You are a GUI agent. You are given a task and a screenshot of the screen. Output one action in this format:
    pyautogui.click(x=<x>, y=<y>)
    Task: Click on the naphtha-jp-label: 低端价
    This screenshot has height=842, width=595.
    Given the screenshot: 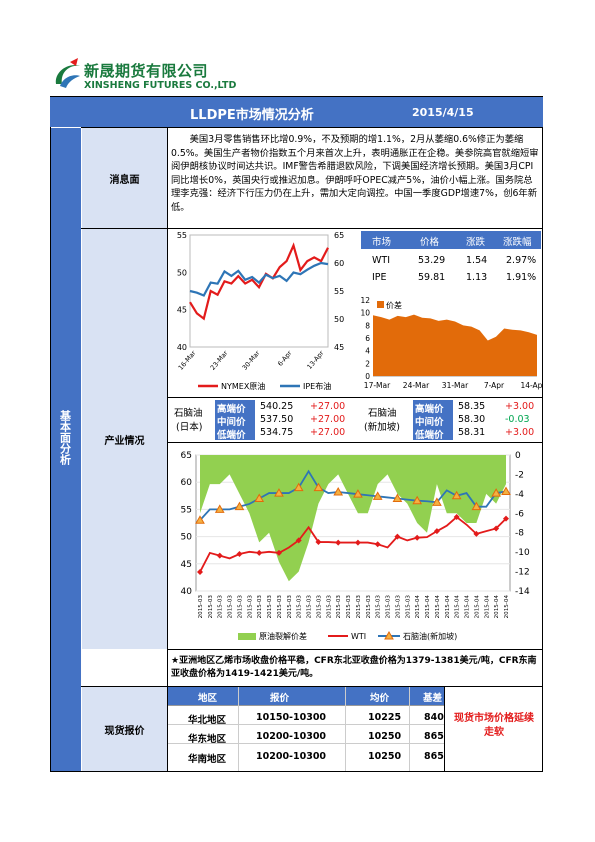 What is the action you would take?
    pyautogui.click(x=231, y=435)
    